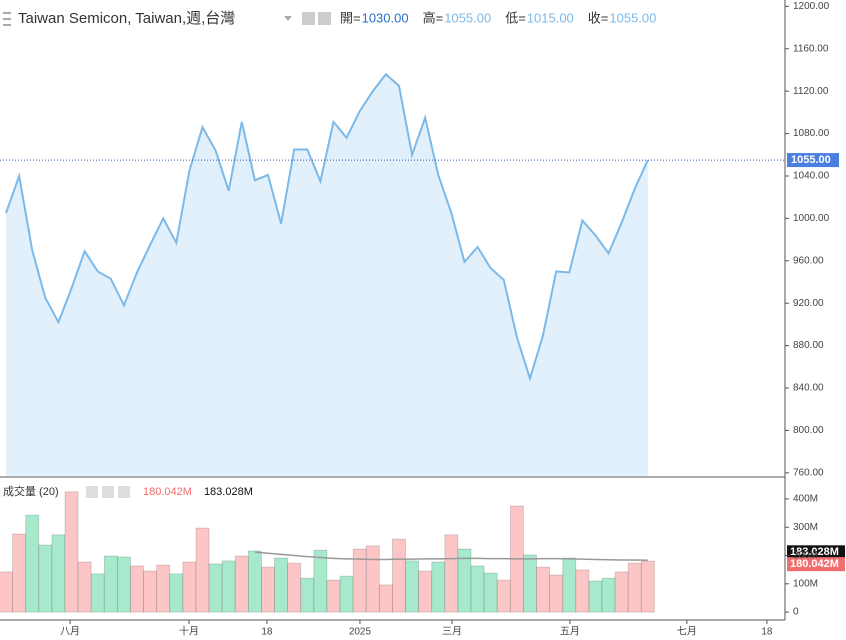 The width and height of the screenshot is (846, 640). I want to click on x-tick-label: 八月, so click(70, 632).